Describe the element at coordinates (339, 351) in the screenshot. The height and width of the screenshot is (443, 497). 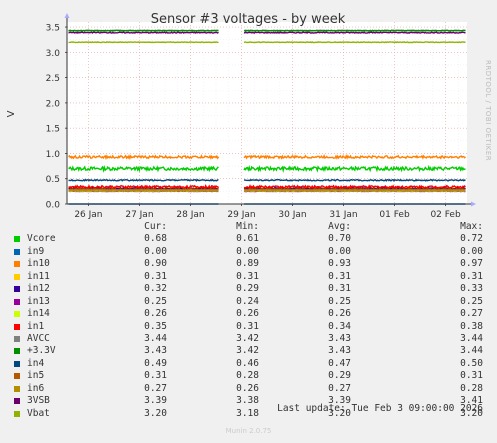
I see `legend-avg-value: 3.43` at that location.